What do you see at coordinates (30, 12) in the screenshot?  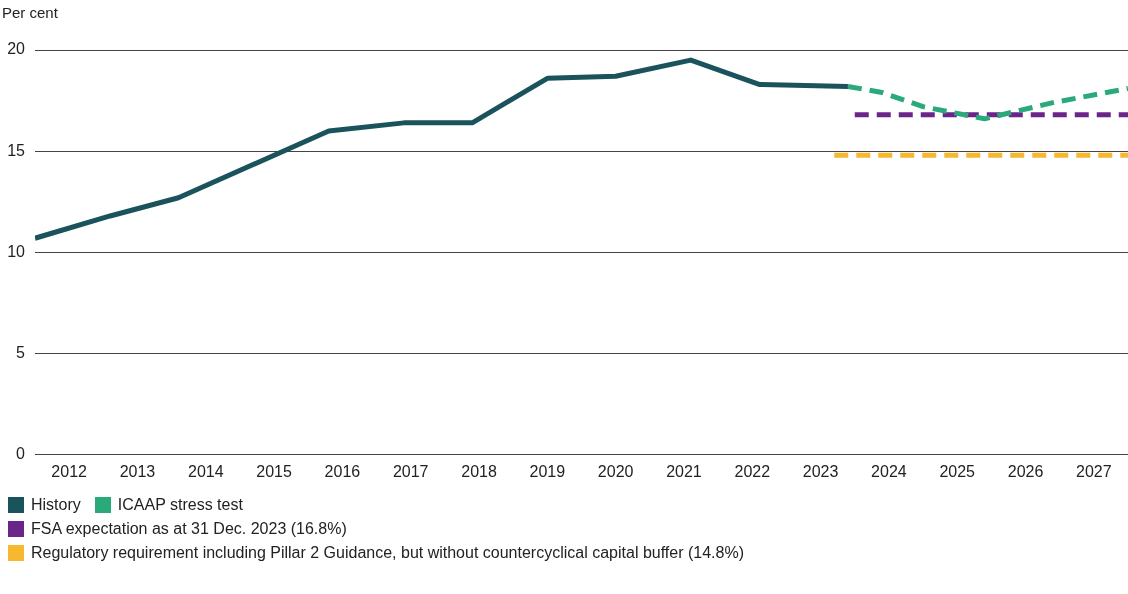 I see `y-axis-title: Per cent` at bounding box center [30, 12].